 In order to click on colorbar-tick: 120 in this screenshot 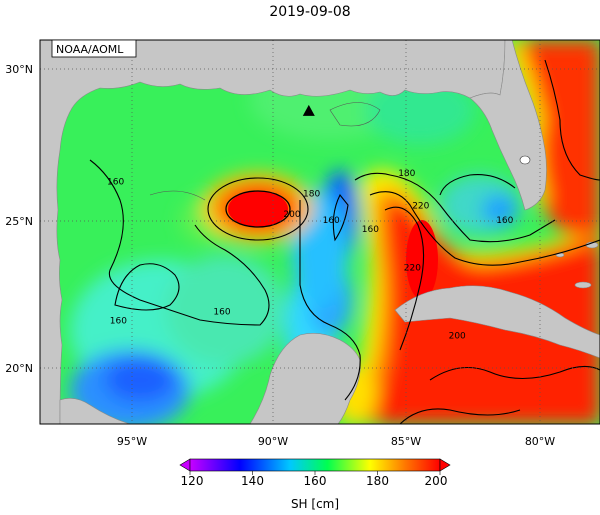, I will do `click(192, 481)`.